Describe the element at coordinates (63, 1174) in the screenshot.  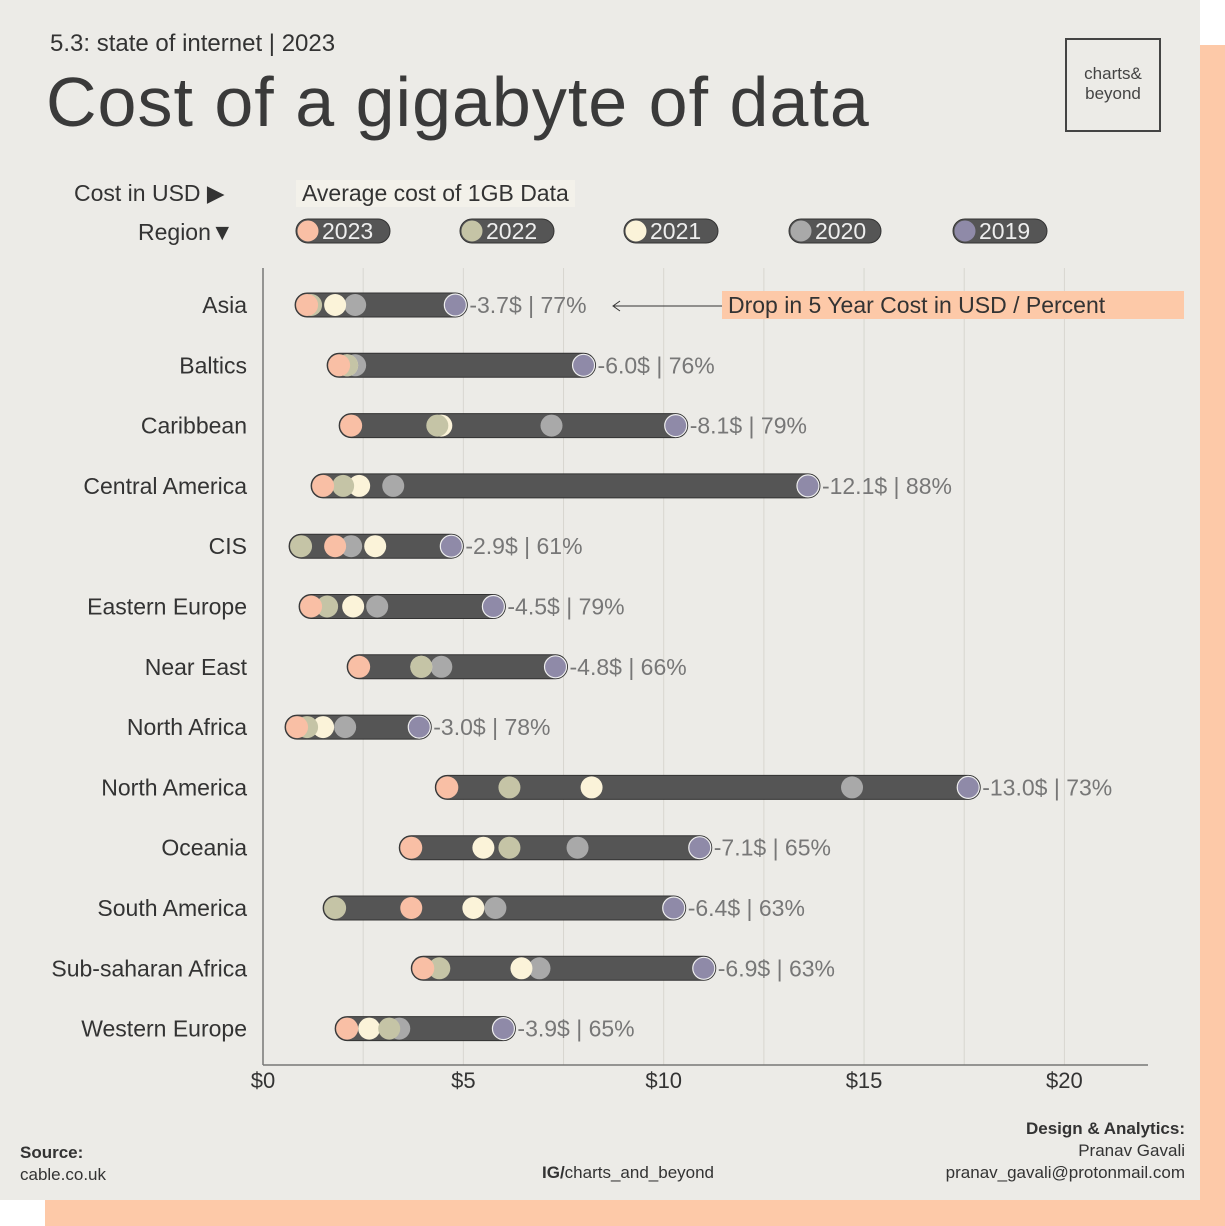
I see `source-value: cable.co.uk` at that location.